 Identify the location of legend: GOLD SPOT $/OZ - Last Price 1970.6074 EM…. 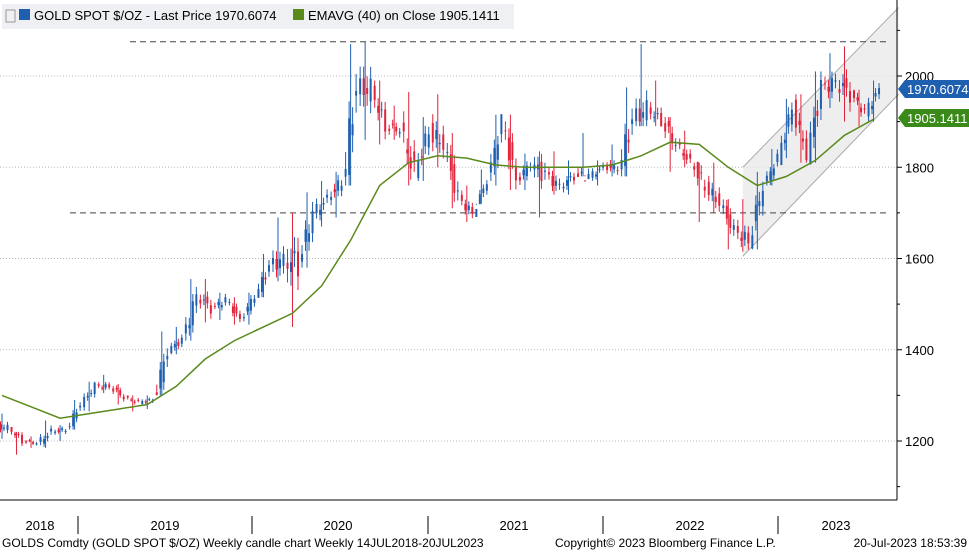
(258, 16).